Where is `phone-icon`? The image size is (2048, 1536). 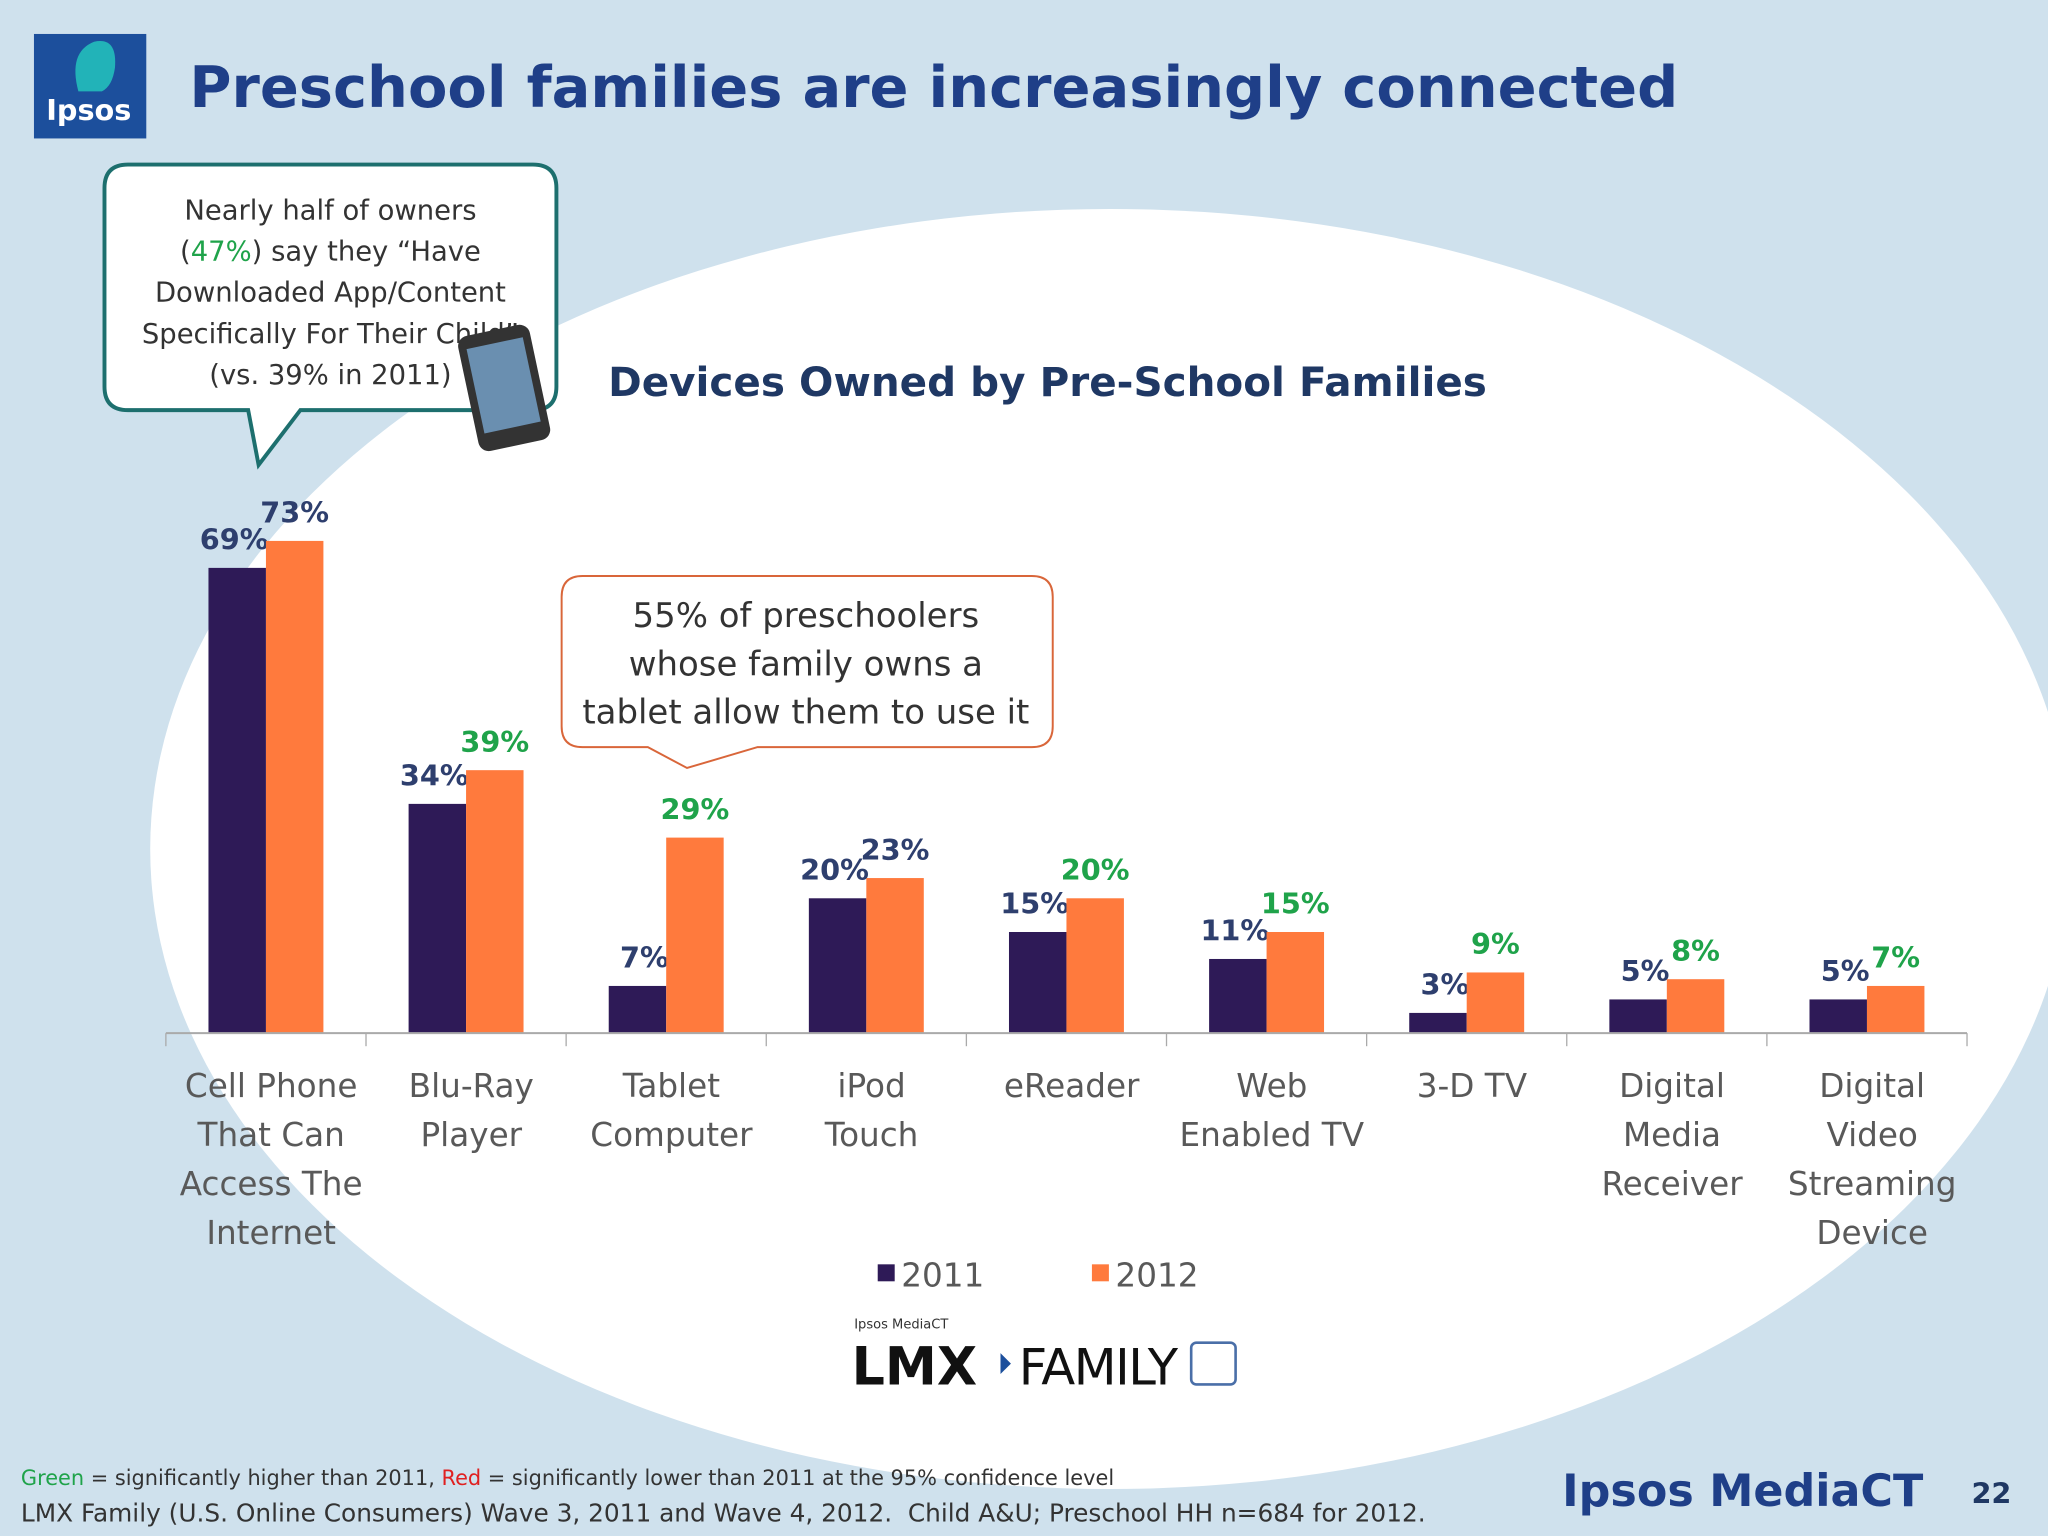
phone-icon is located at coordinates (504, 388).